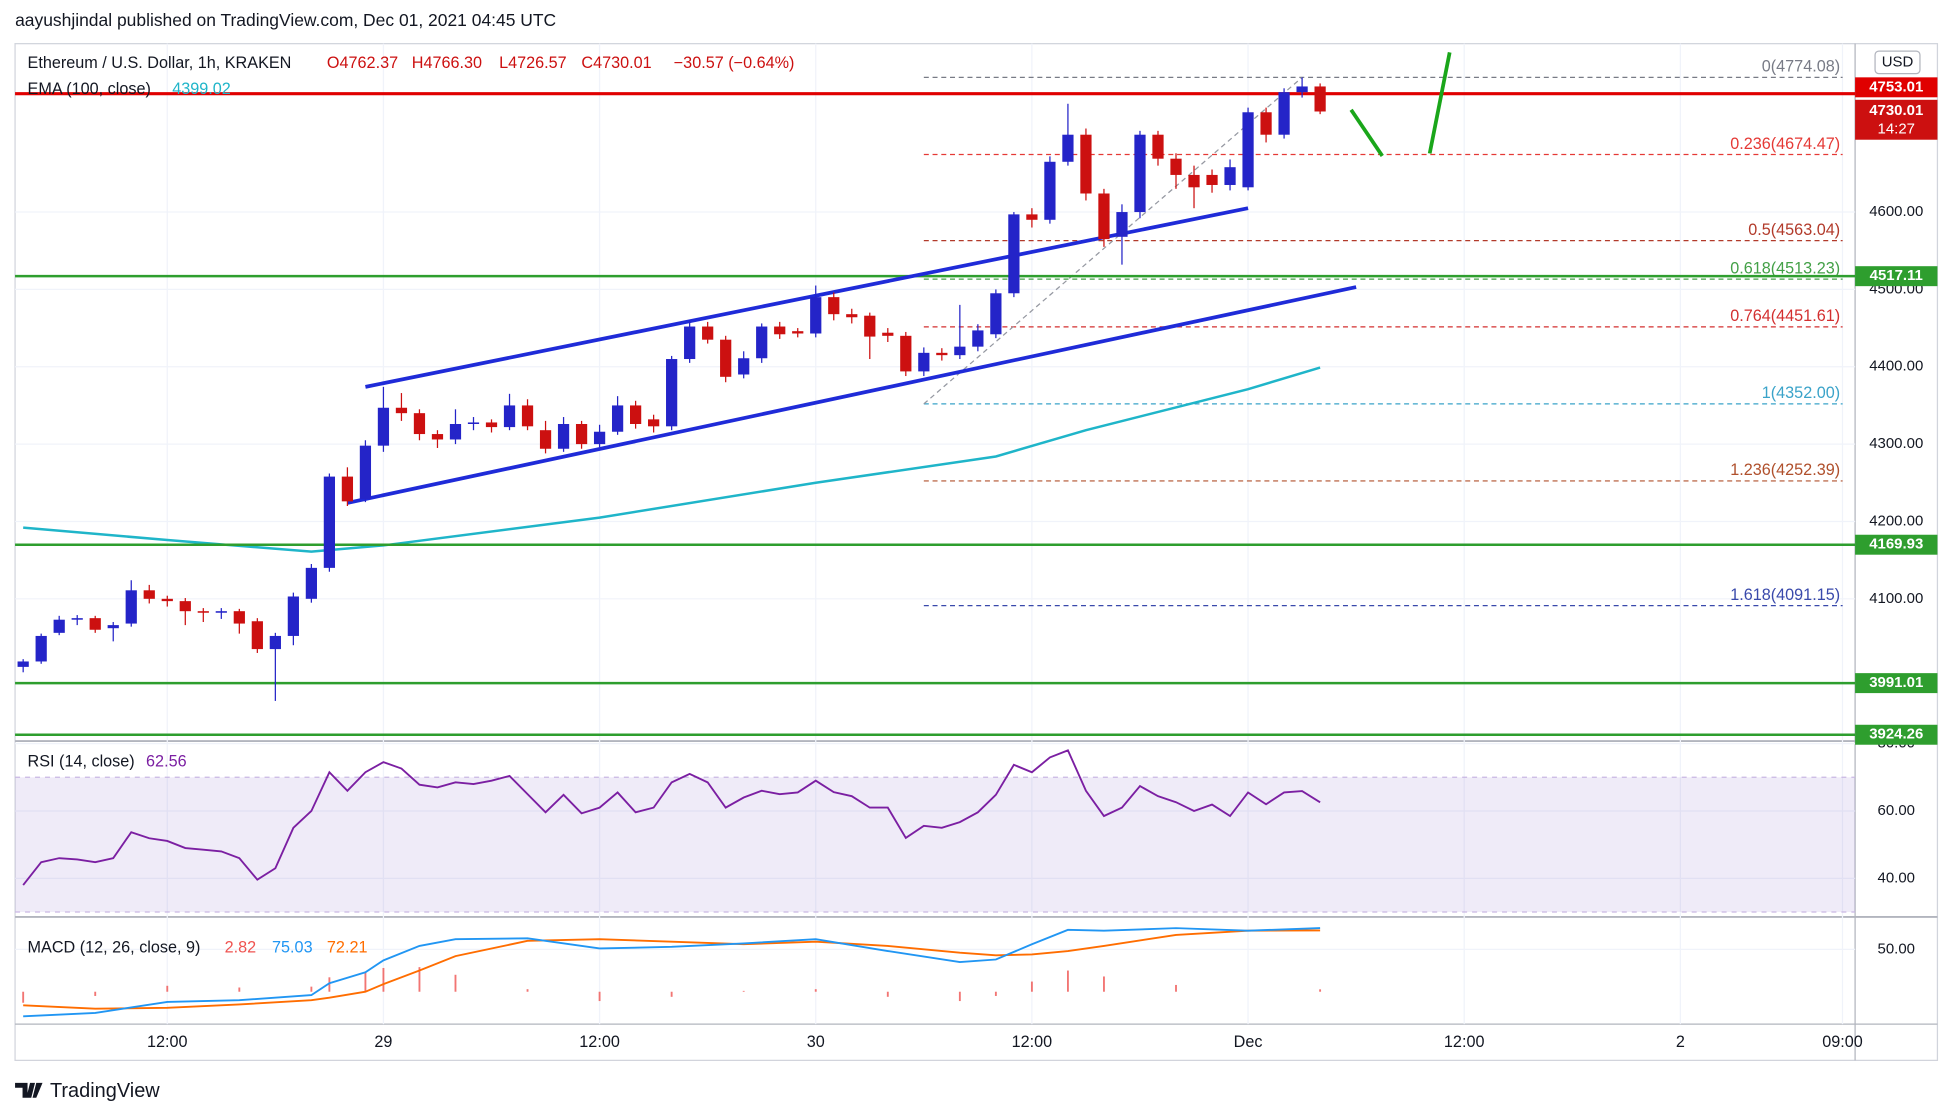 The height and width of the screenshot is (1114, 1950). I want to click on macd-hist-value: 2.82, so click(241, 947).